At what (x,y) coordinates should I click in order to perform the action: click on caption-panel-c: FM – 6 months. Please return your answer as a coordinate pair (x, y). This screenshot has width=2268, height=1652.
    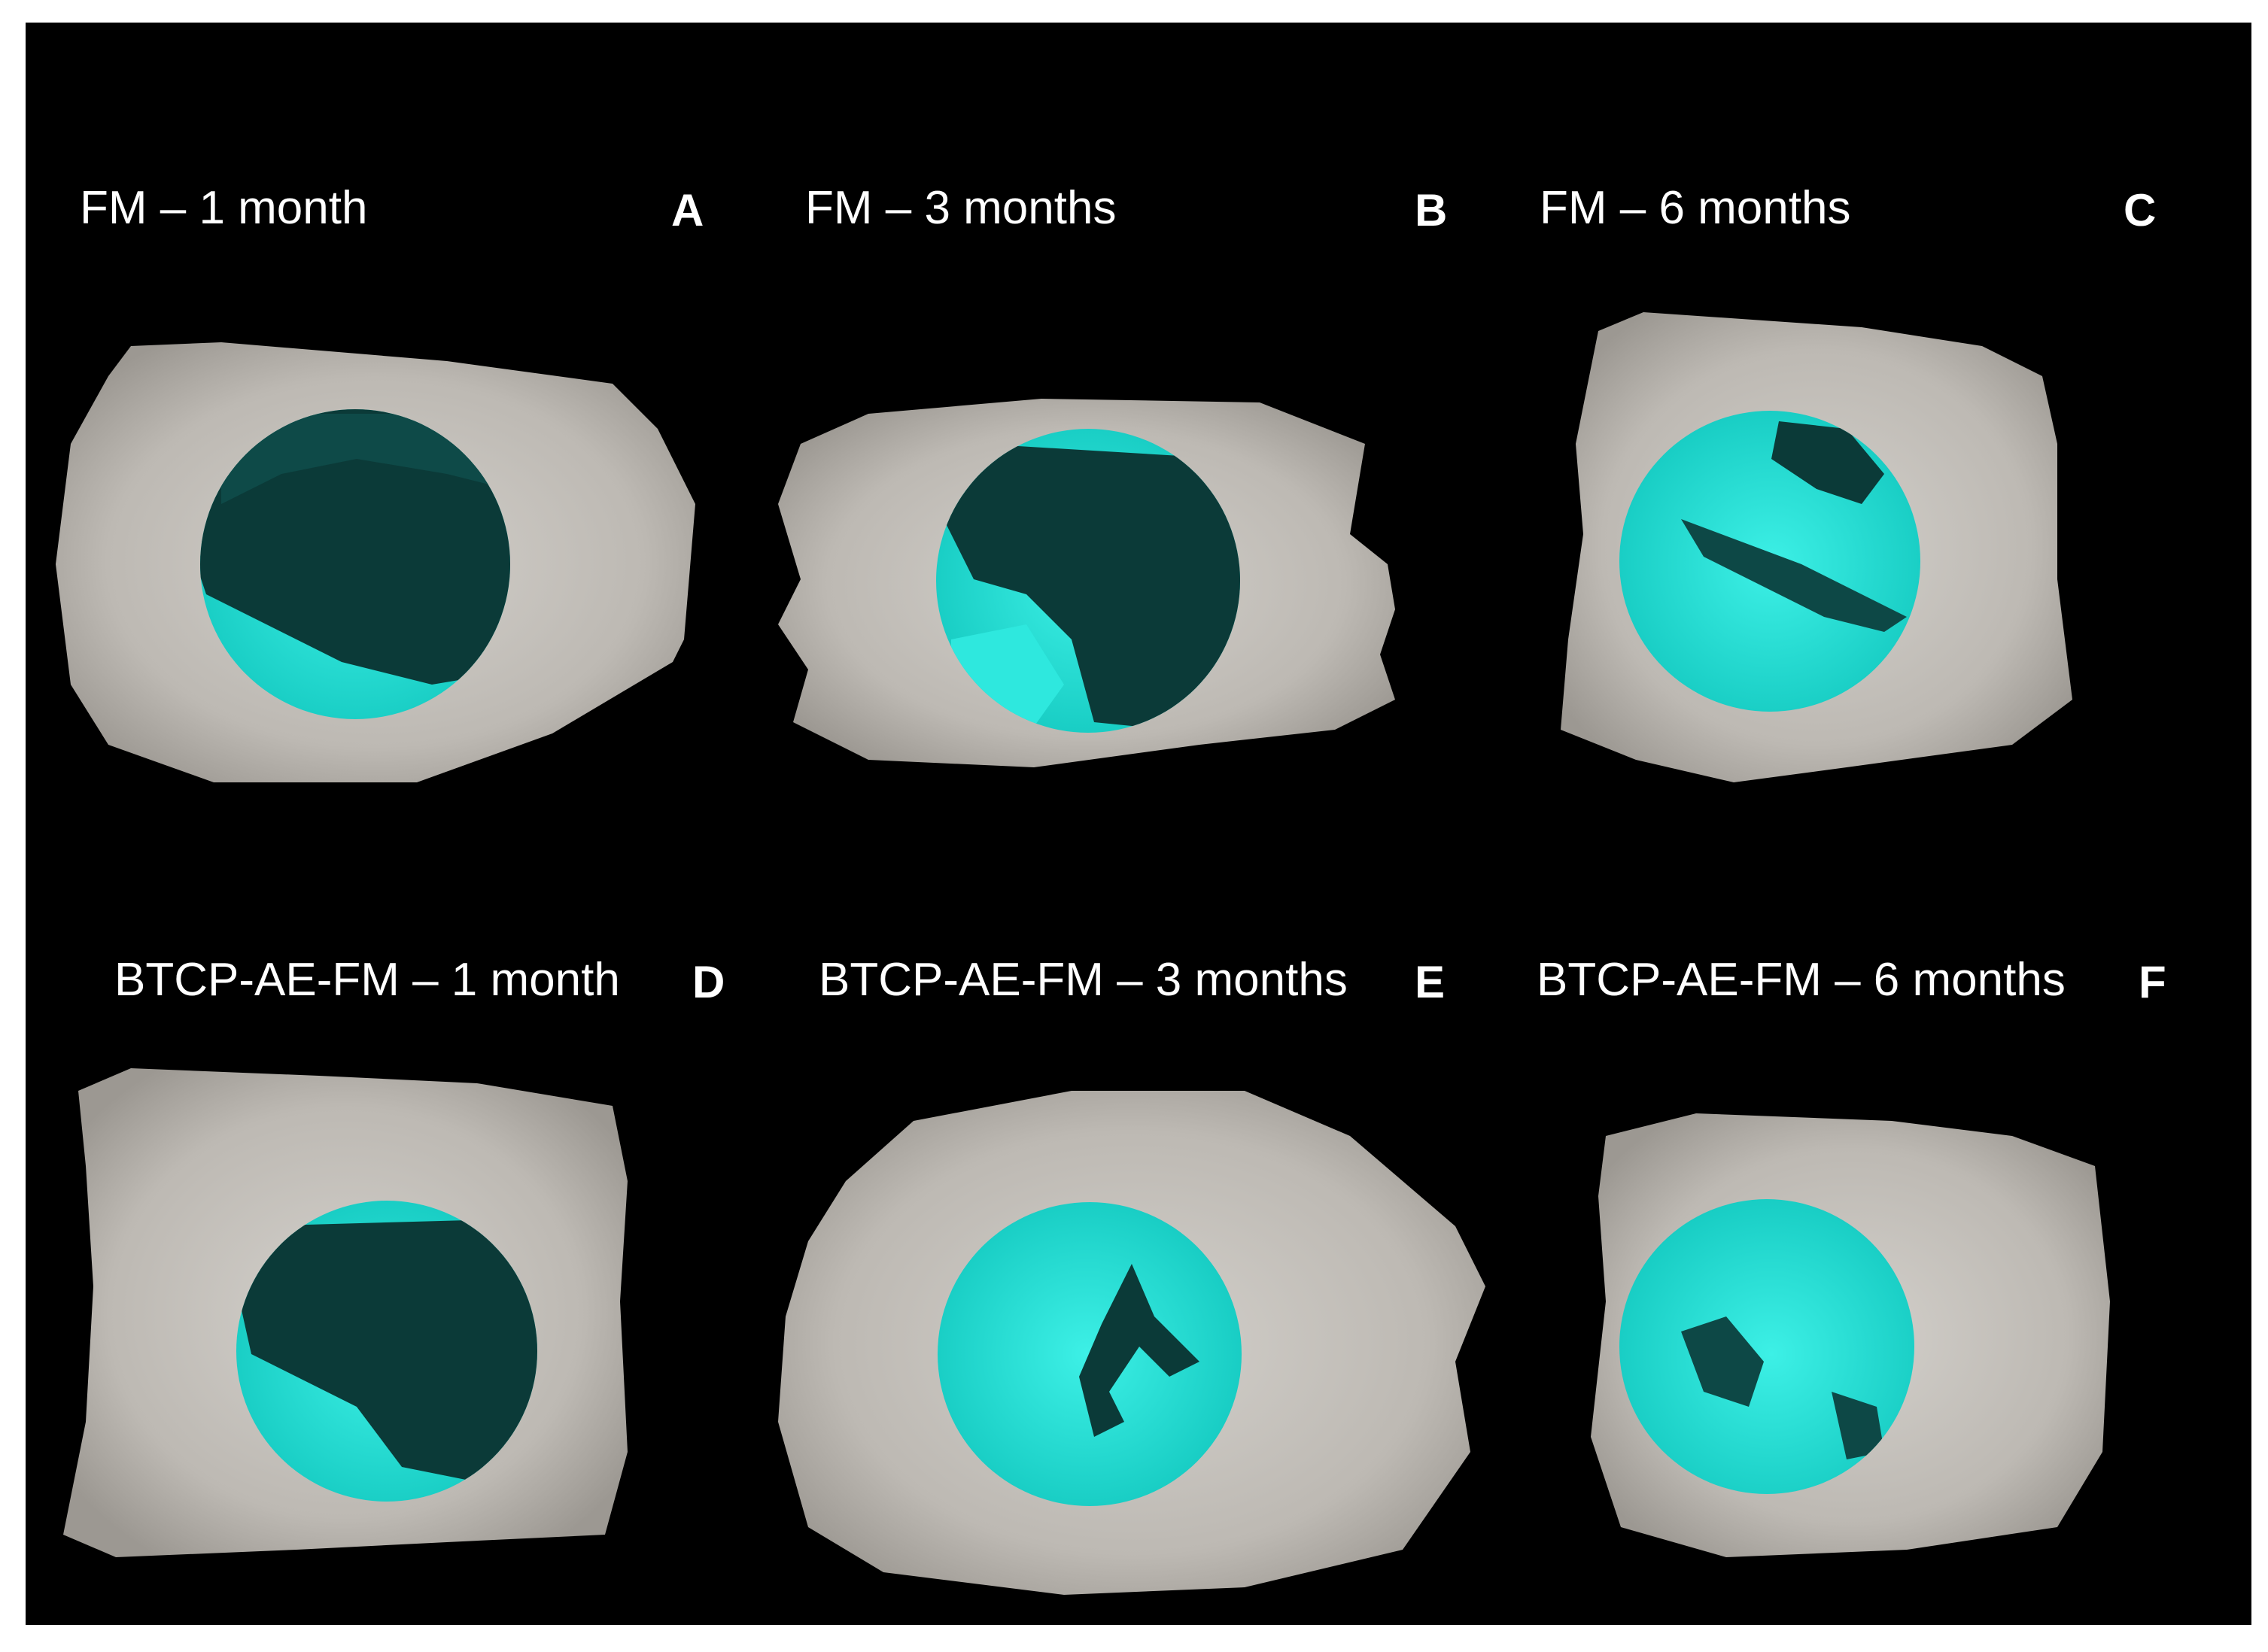
    Looking at the image, I should click on (1696, 208).